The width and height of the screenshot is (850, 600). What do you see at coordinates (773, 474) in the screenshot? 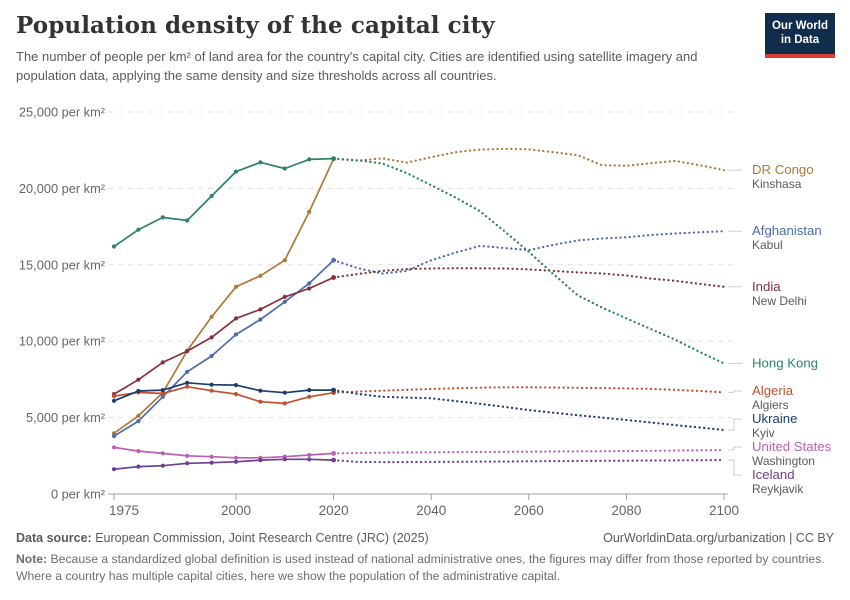
I see `series-label-name: Iceland` at bounding box center [773, 474].